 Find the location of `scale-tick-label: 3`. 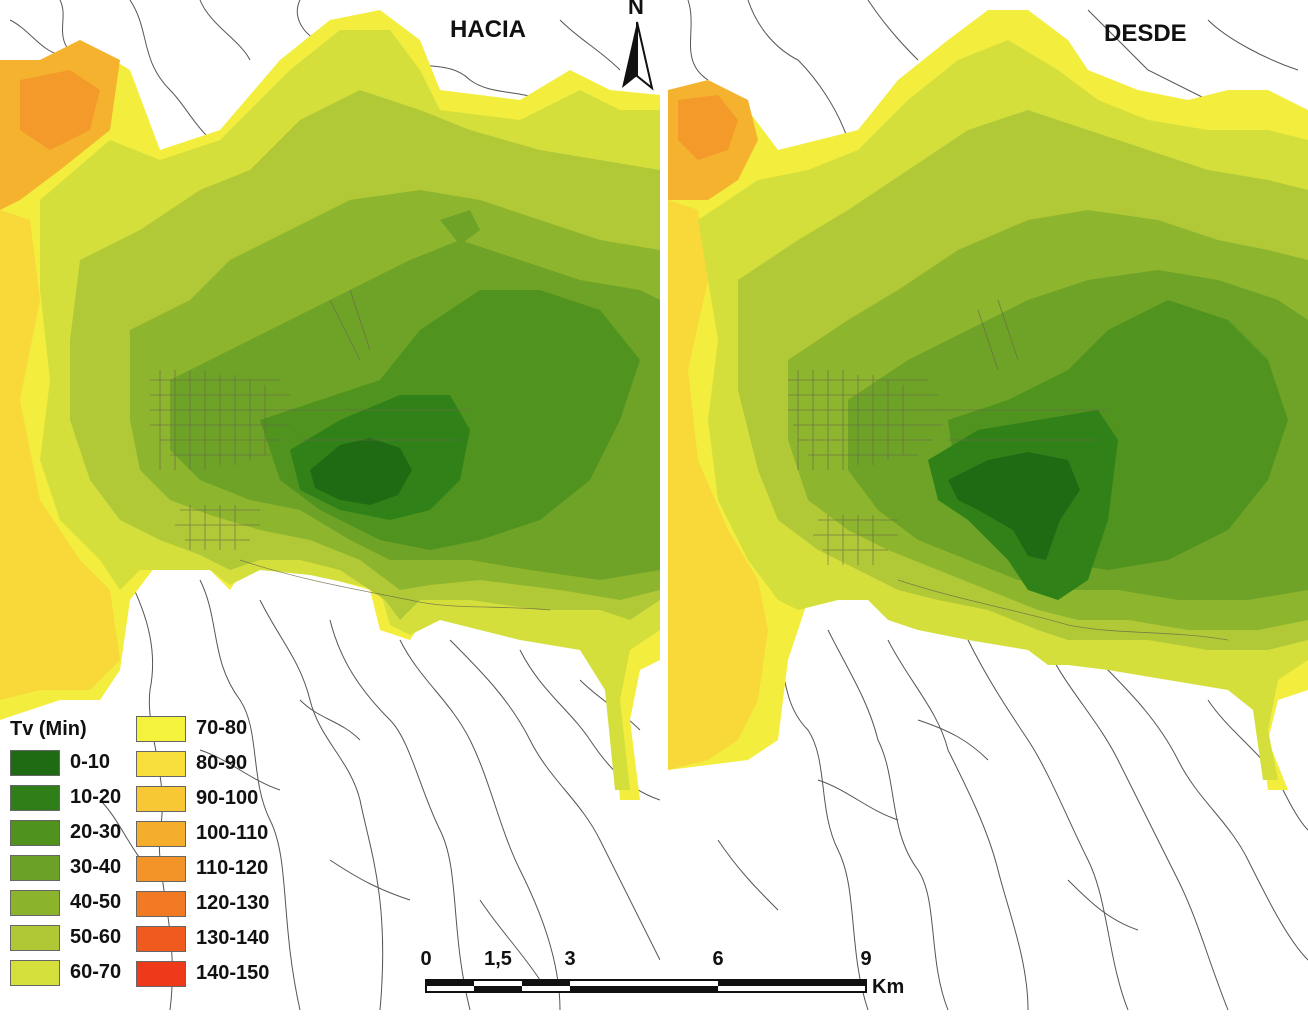

scale-tick-label: 3 is located at coordinates (570, 959).